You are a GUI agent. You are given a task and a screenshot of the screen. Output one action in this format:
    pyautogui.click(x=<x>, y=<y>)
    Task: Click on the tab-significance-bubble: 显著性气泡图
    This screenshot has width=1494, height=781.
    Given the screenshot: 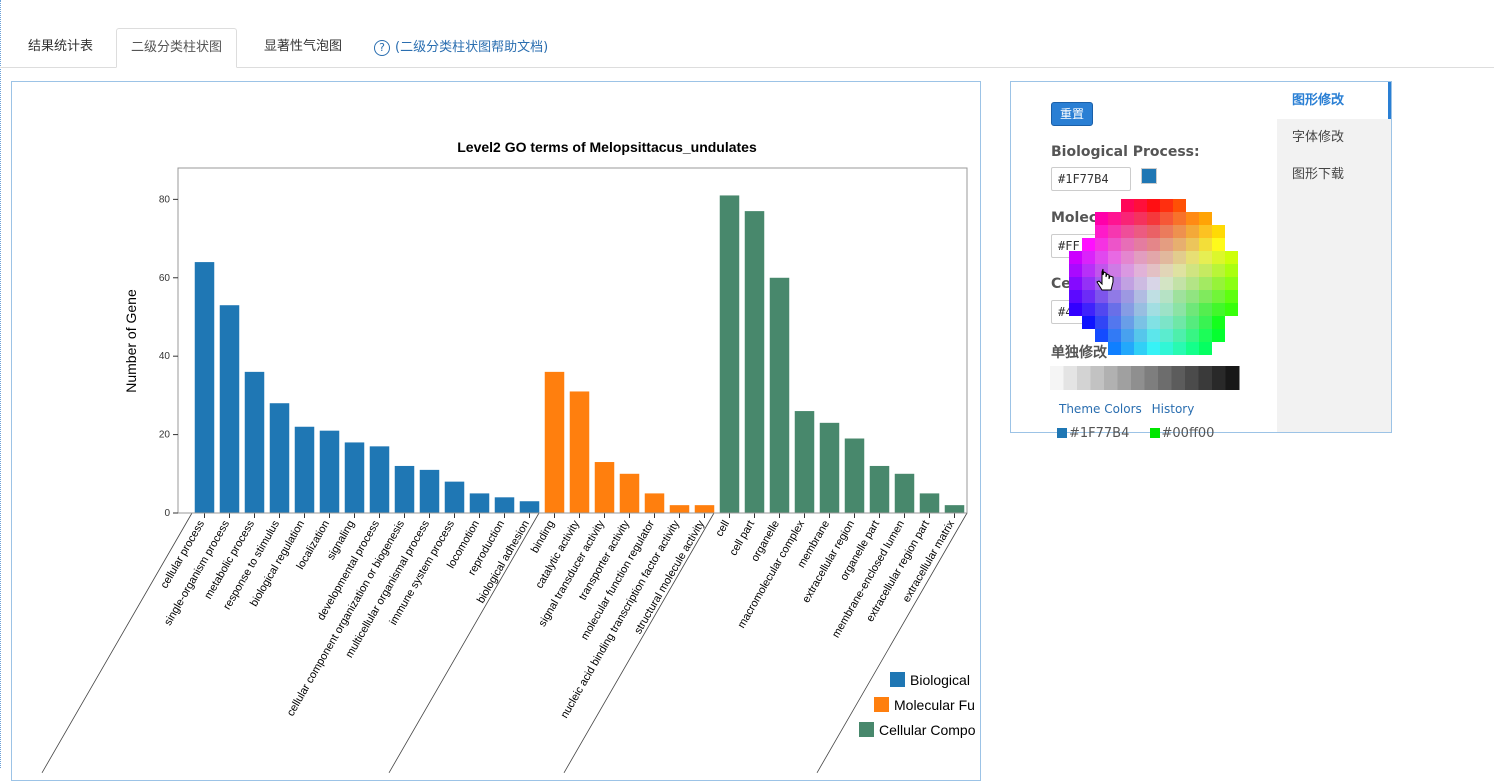 What is the action you would take?
    pyautogui.click(x=303, y=46)
    